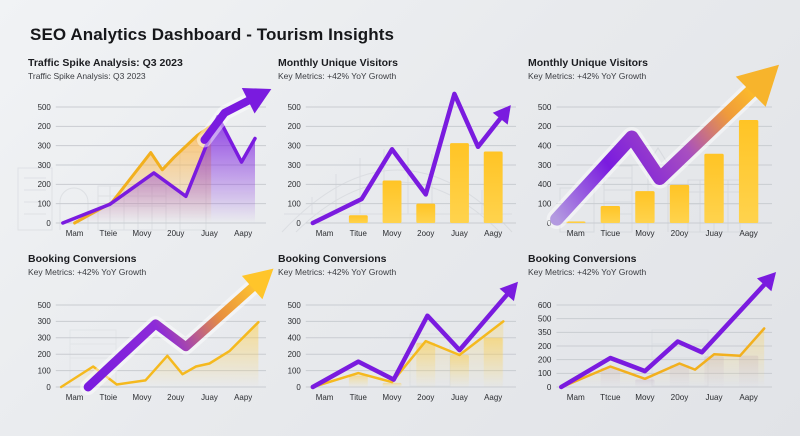 The width and height of the screenshot is (800, 436). I want to click on chart-subtitle: Traffic Spike Analysis: Q3 2023, so click(87, 76).